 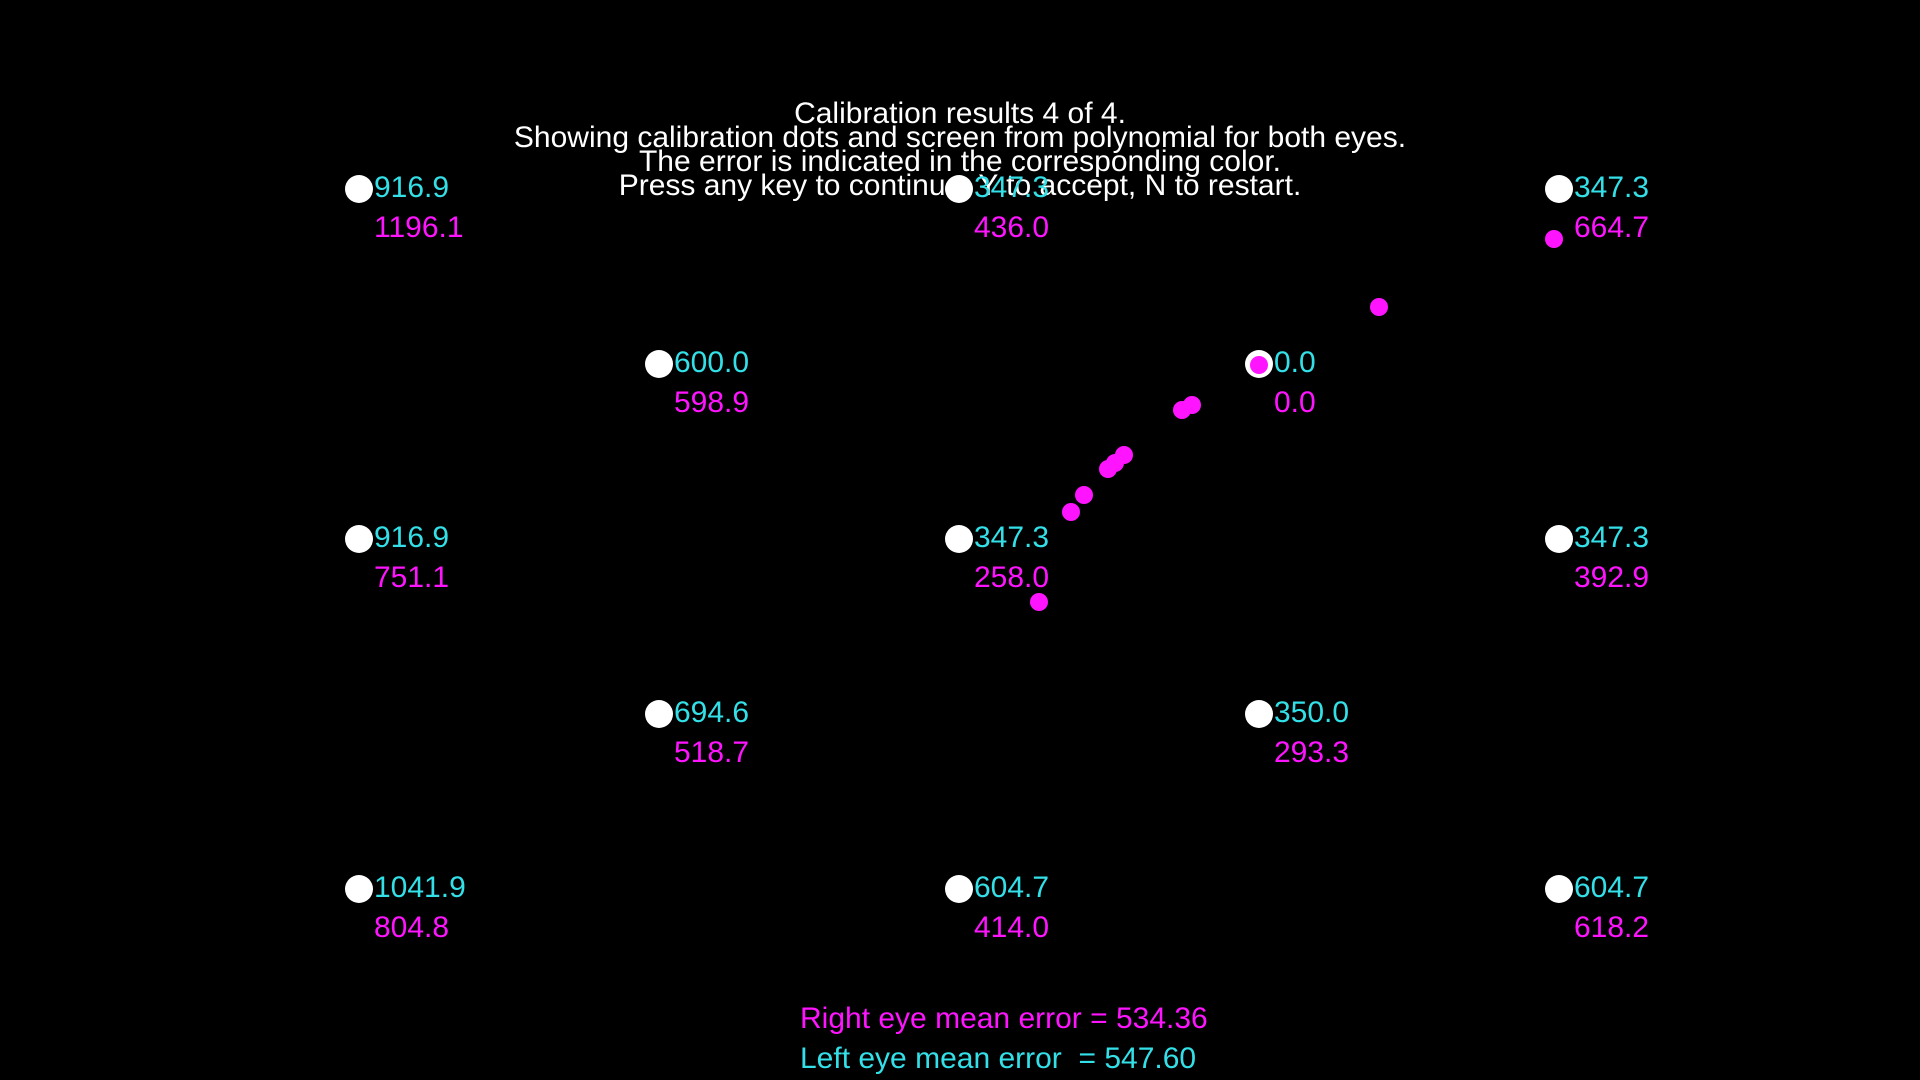 What do you see at coordinates (1012, 227) in the screenshot?
I see `right-eye-error: 436.0` at bounding box center [1012, 227].